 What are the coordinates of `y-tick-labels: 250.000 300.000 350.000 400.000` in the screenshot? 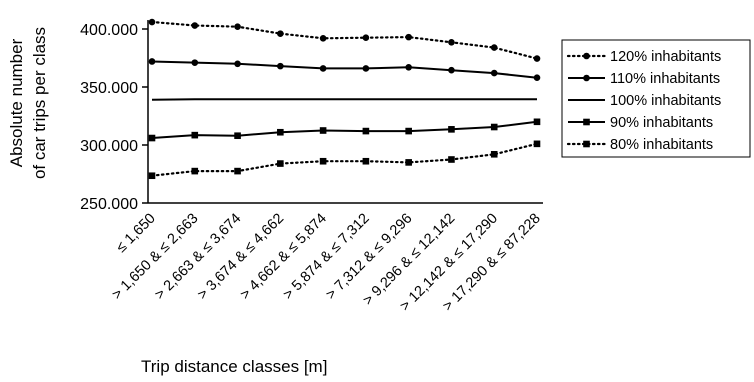 It's located at (114, 117).